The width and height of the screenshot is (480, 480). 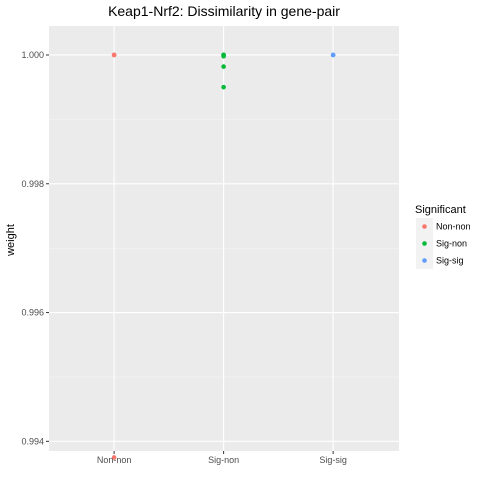 What do you see at coordinates (440, 210) in the screenshot?
I see `legend-title: Significant` at bounding box center [440, 210].